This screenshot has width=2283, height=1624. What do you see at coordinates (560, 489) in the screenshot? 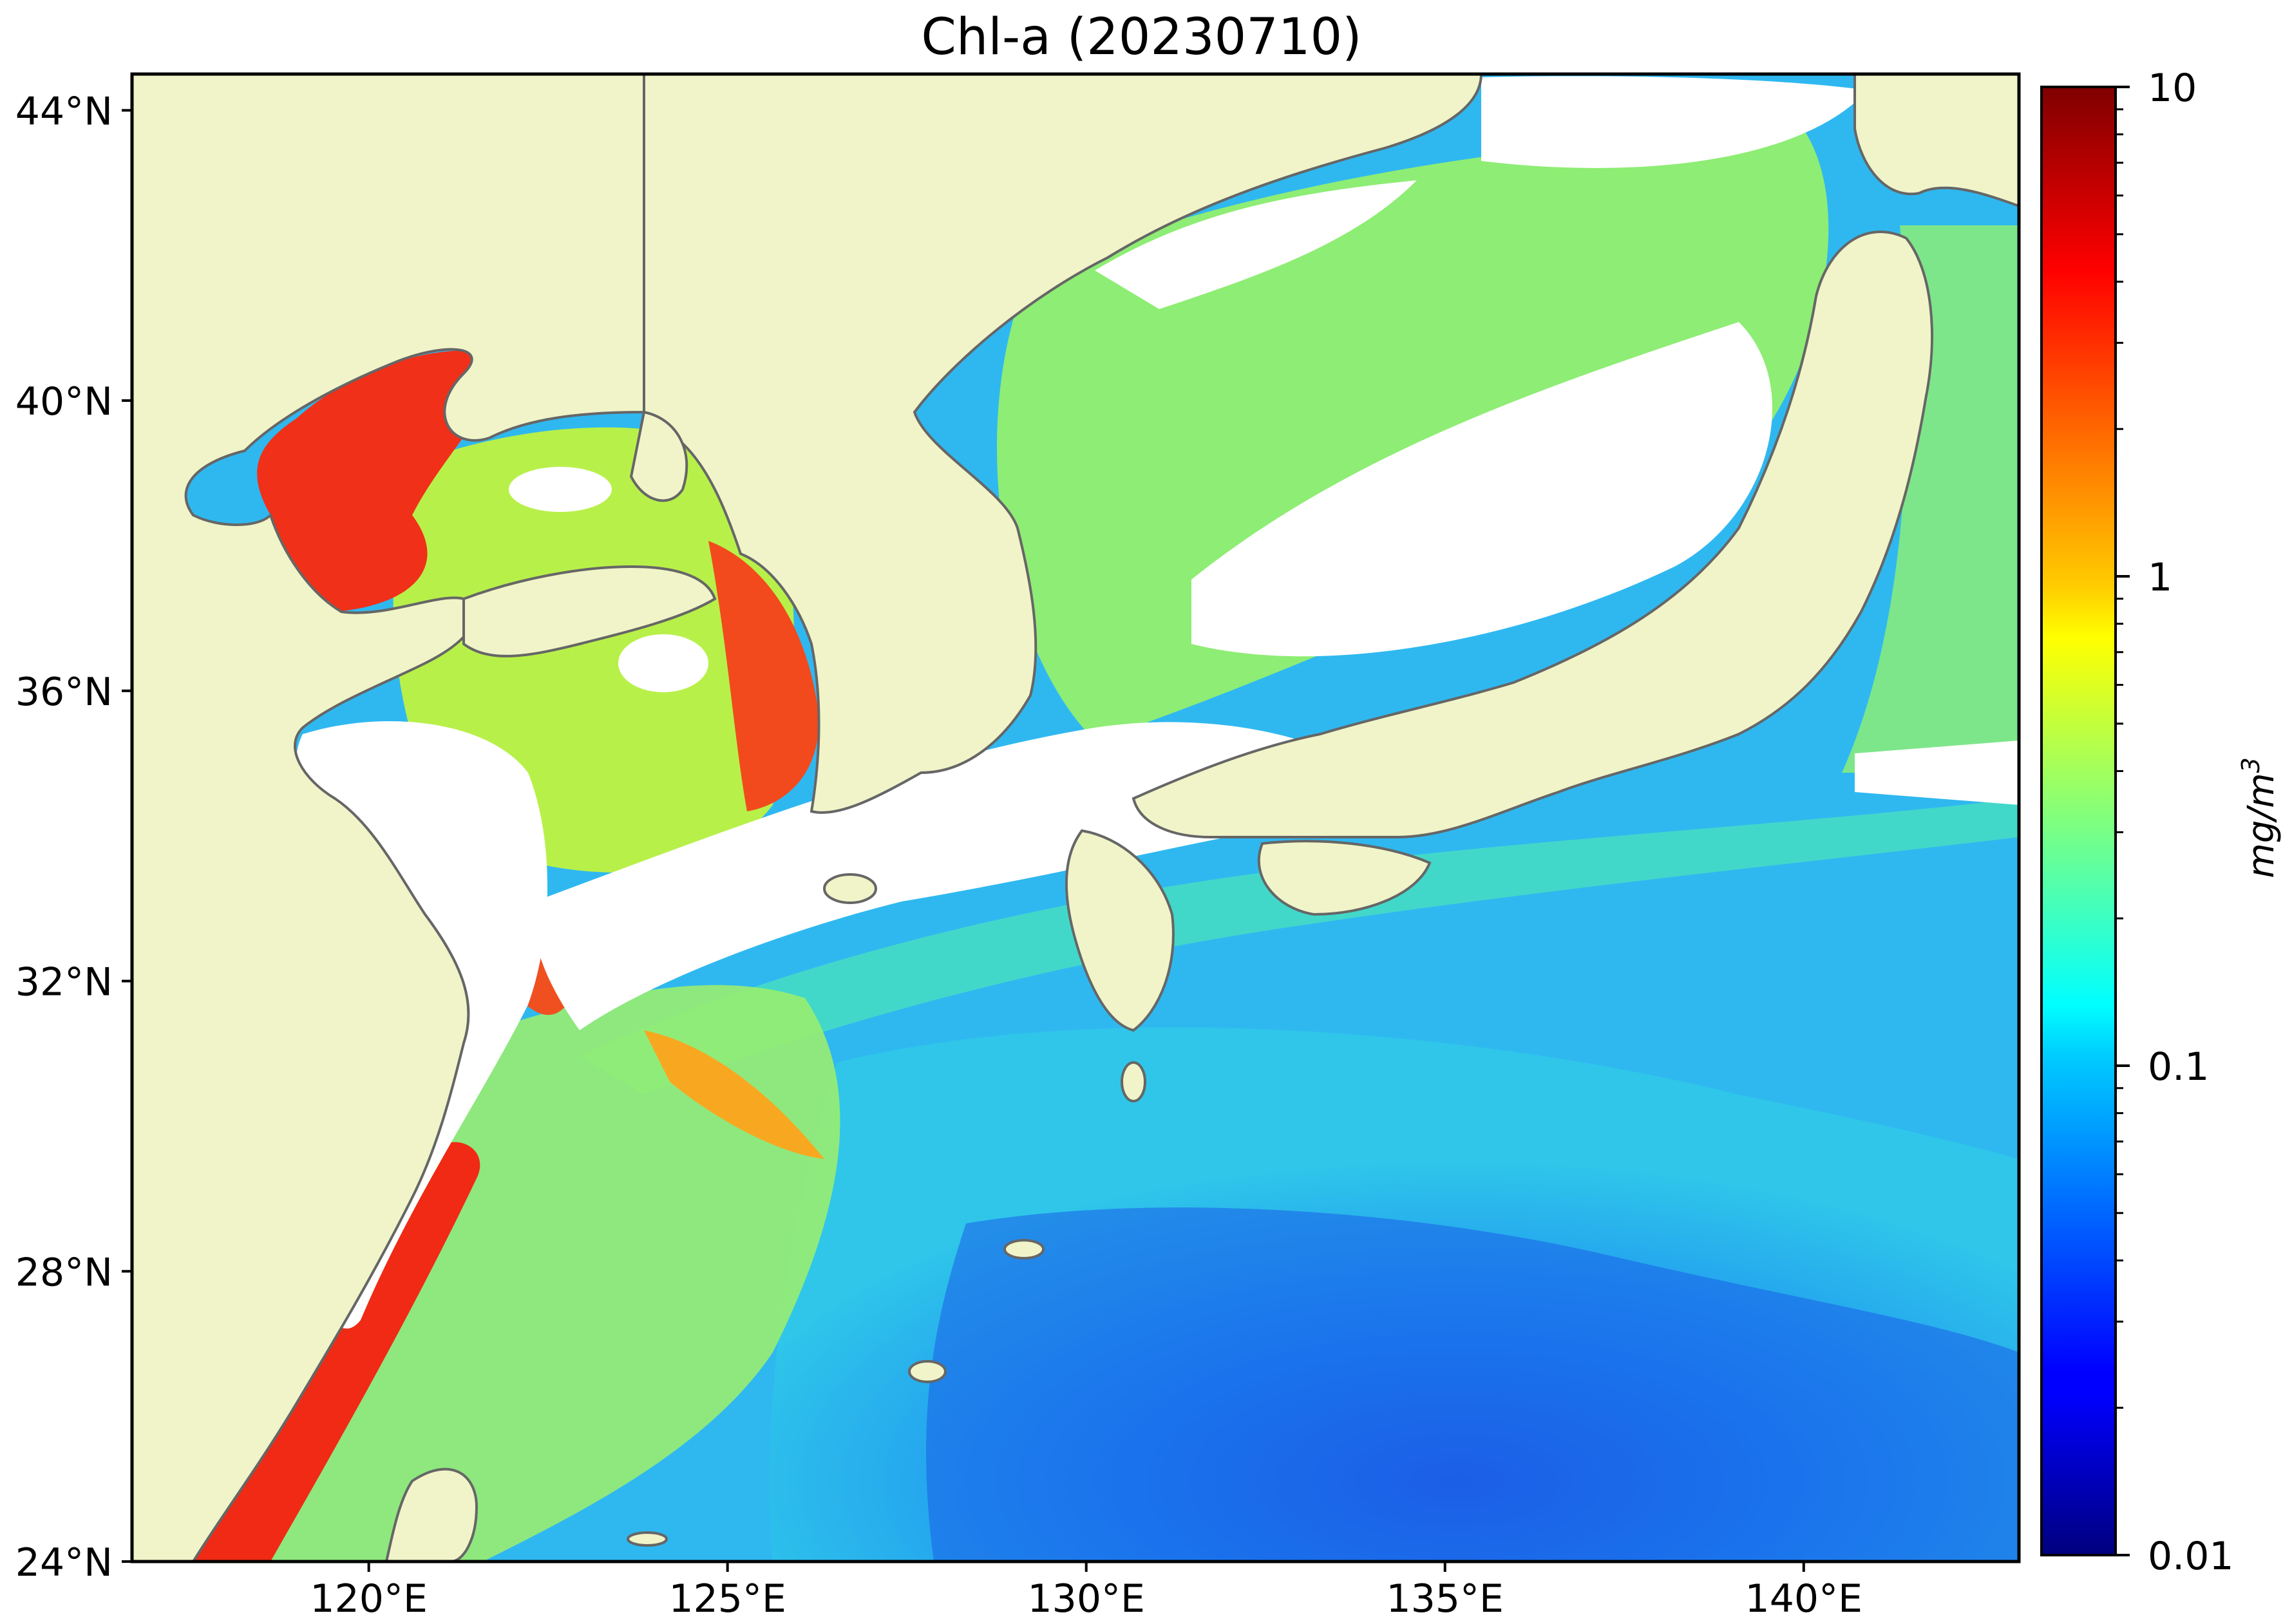
I see `no-data-north-yellow-sea` at bounding box center [560, 489].